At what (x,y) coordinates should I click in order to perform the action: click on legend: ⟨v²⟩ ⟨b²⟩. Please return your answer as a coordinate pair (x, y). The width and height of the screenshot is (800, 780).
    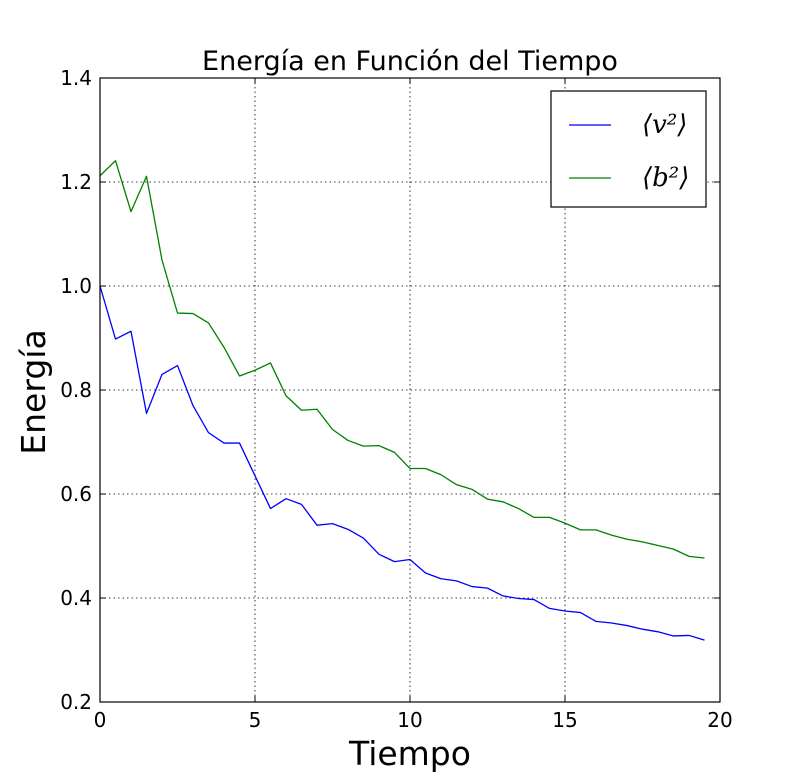
    Looking at the image, I should click on (628, 149).